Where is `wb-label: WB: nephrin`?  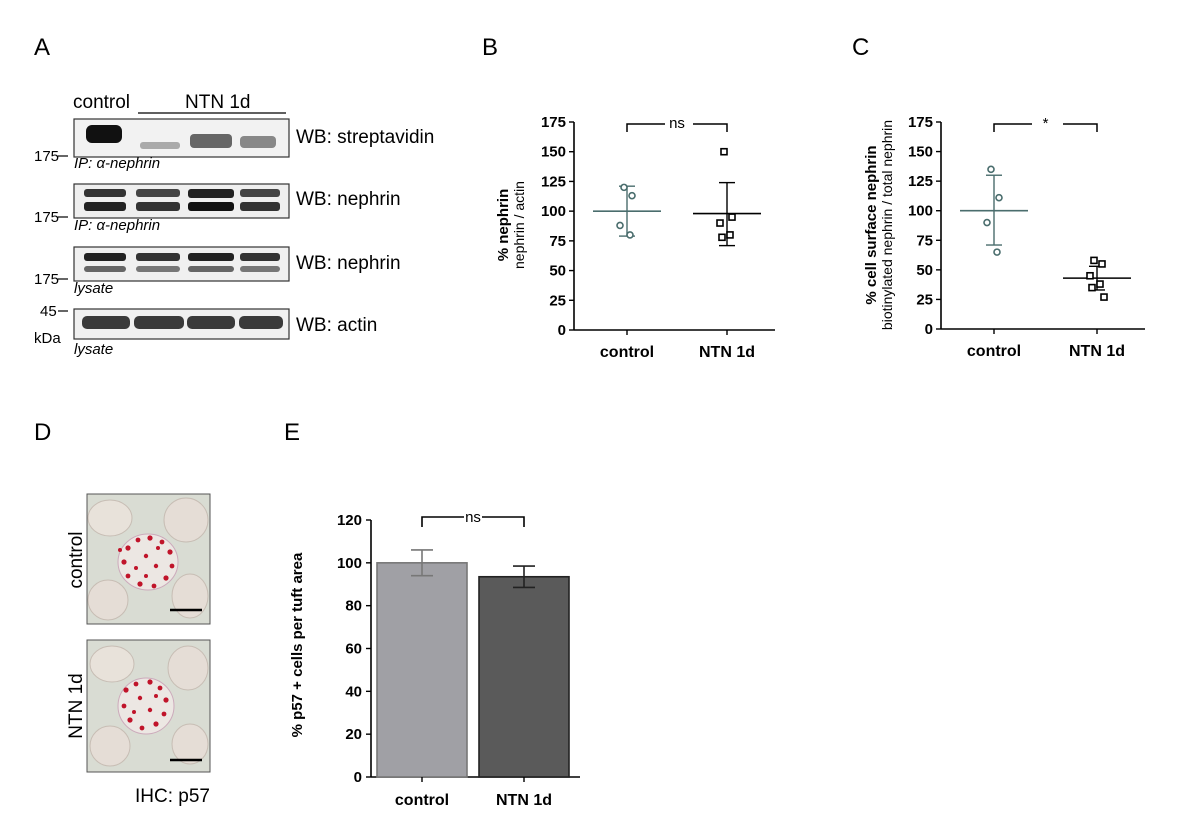 wb-label: WB: nephrin is located at coordinates (348, 263).